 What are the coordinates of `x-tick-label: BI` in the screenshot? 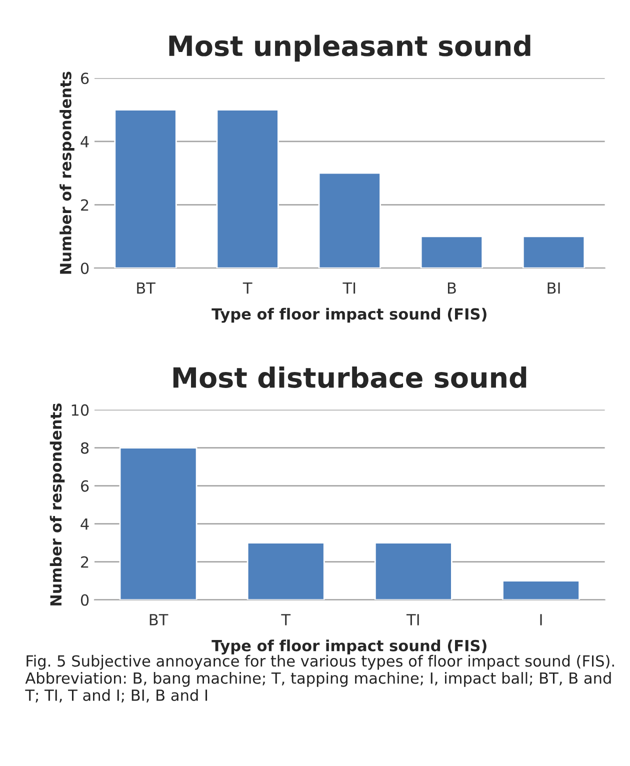 It's located at (554, 288).